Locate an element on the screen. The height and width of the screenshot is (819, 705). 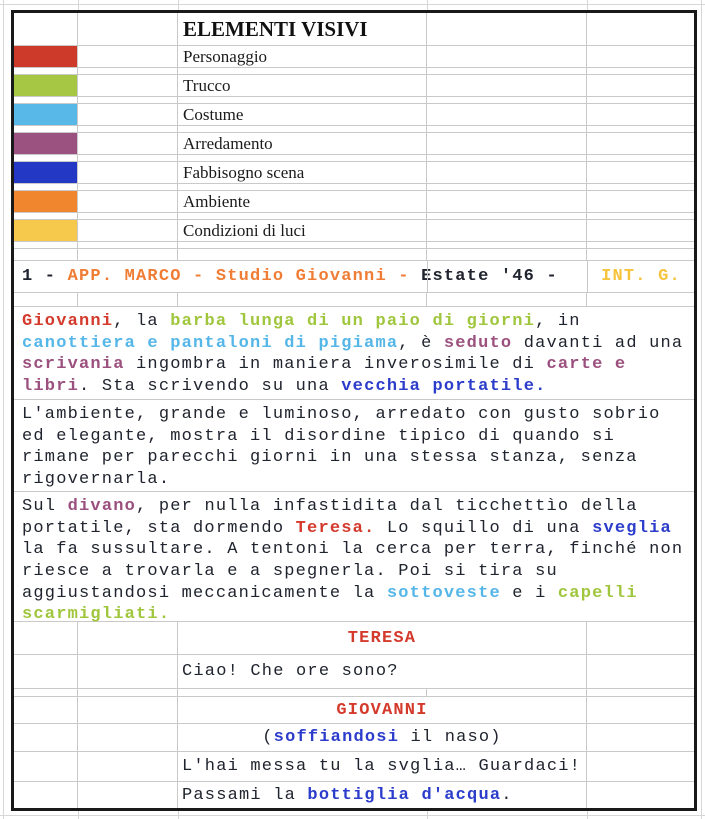
legend-row: Costume is located at coordinates (354, 115).